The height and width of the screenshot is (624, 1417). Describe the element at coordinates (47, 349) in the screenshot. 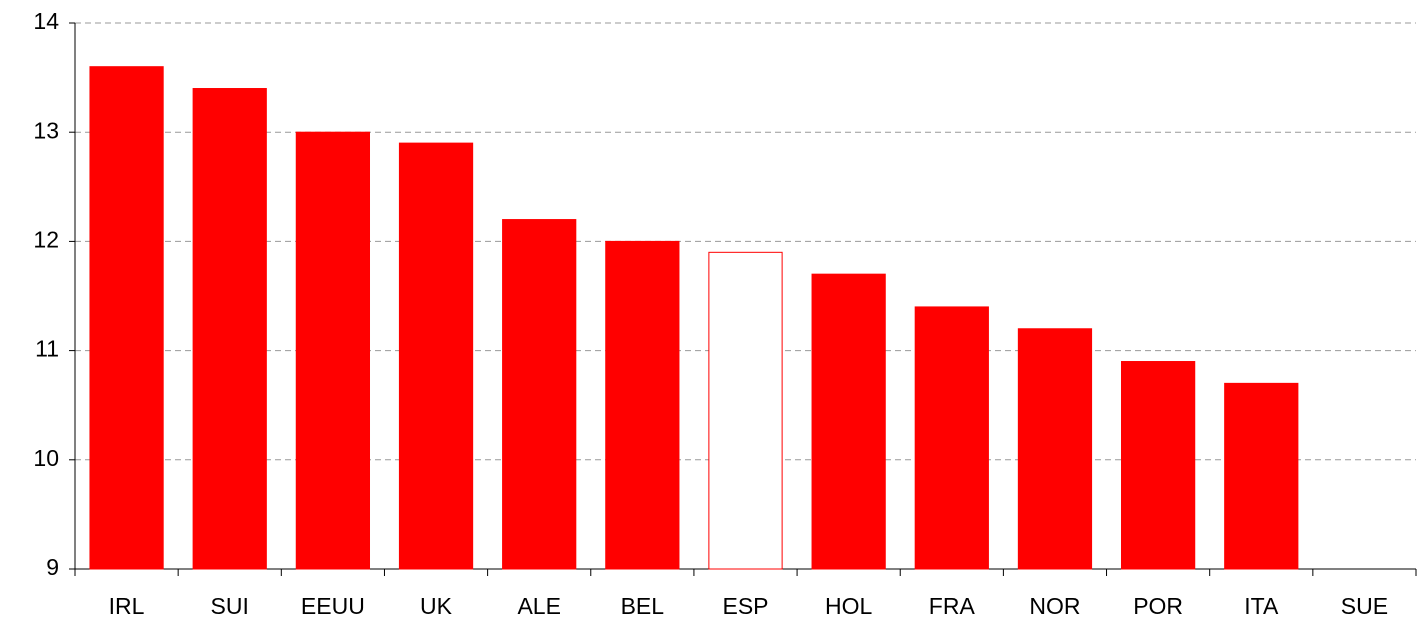

I see `y-tick-label: 11` at that location.